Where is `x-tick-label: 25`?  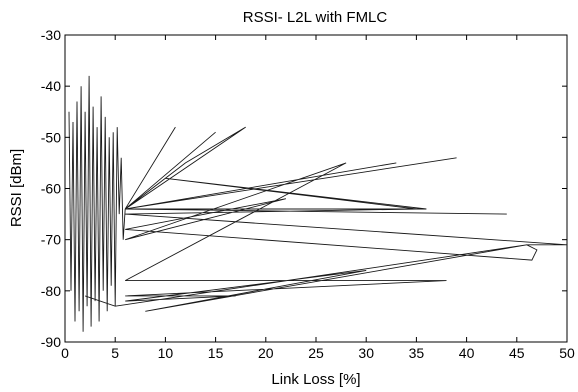 x-tick-label: 25 is located at coordinates (316, 353).